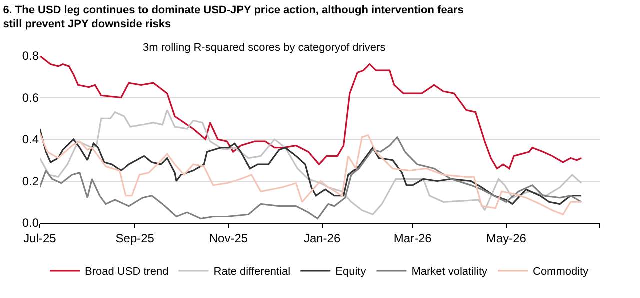 This screenshot has width=640, height=298. I want to click on x-tick-label: Mar-26, so click(413, 238).